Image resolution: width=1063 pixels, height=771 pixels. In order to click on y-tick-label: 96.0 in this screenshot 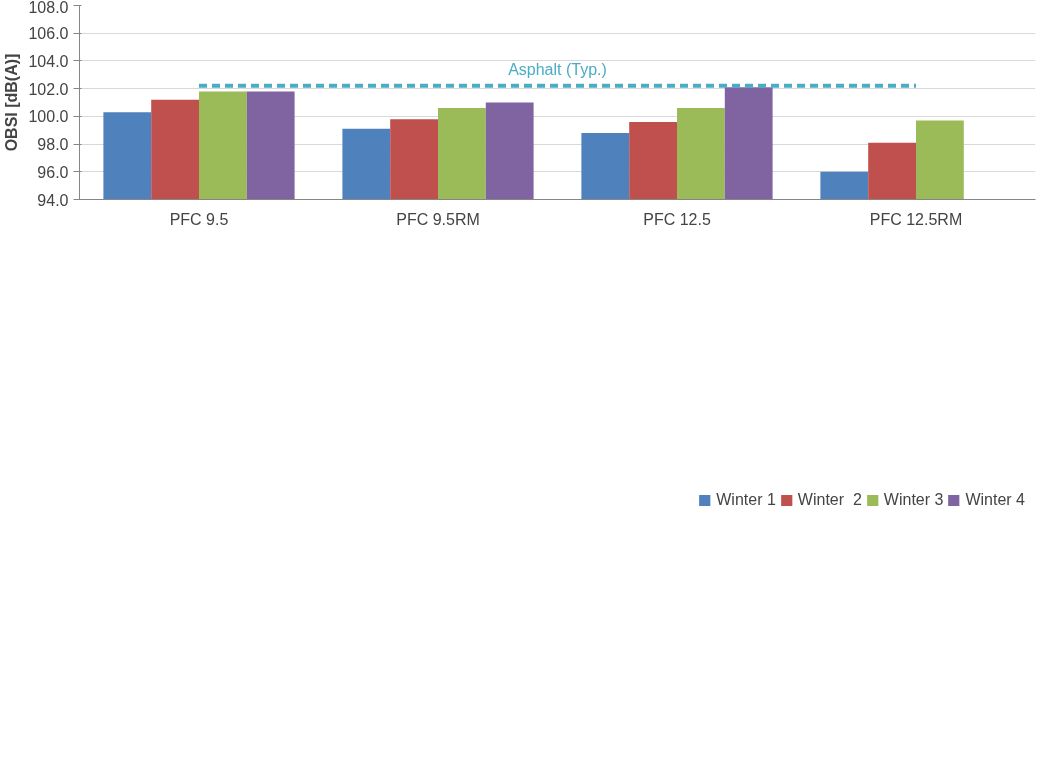, I will do `click(53, 172)`.